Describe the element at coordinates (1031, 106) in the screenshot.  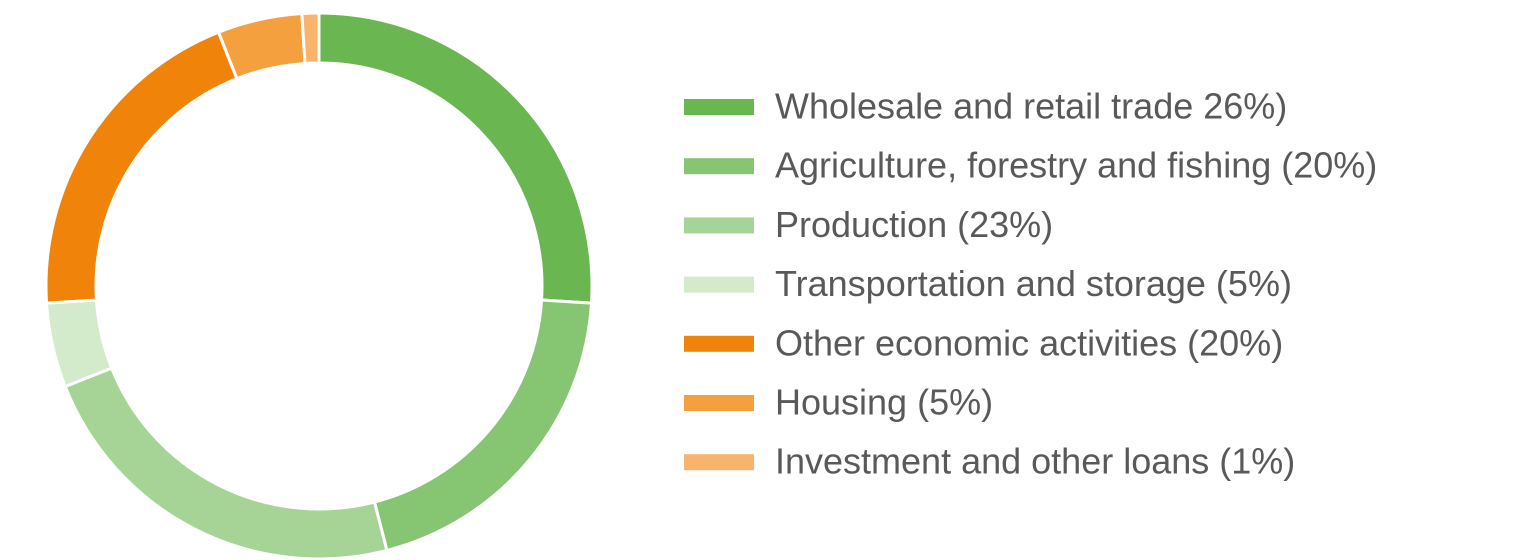
I see `legend-label: Wholesale and retail trade 26%)` at that location.